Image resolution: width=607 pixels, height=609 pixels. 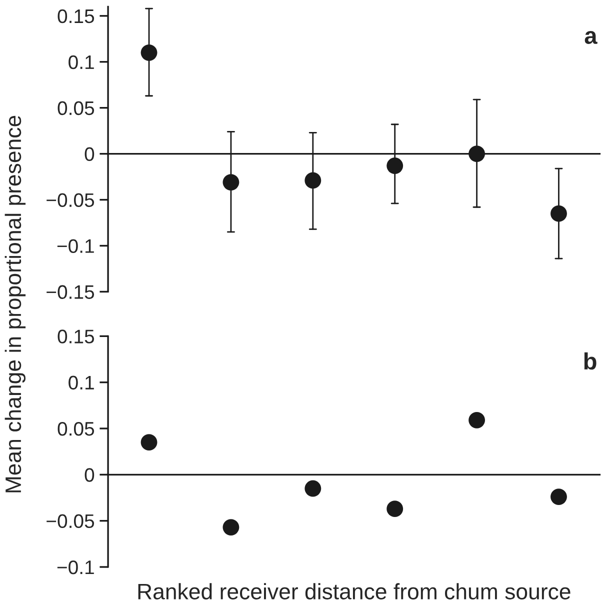 What do you see at coordinates (591, 37) in the screenshot?
I see `annotation: a` at bounding box center [591, 37].